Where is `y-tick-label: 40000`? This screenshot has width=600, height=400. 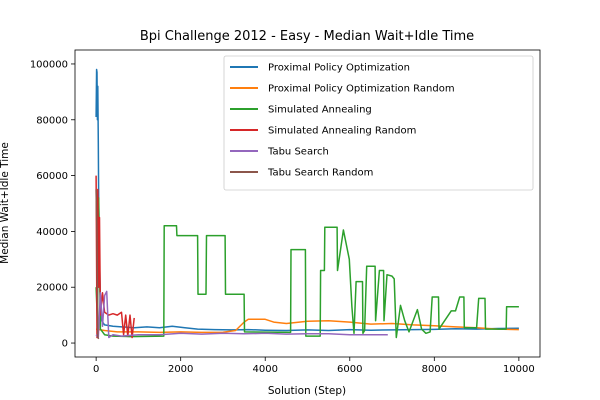 y-tick-label: 40000 is located at coordinates (52, 232).